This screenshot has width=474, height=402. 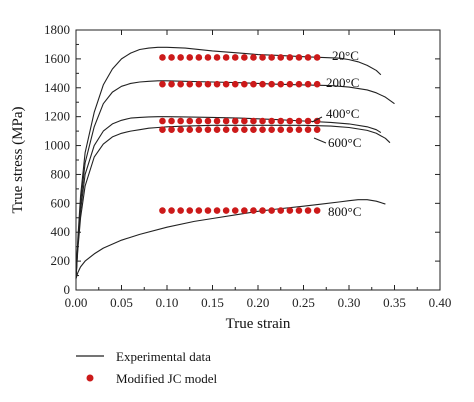 I want to click on series-label: 800°C, so click(x=344, y=211).